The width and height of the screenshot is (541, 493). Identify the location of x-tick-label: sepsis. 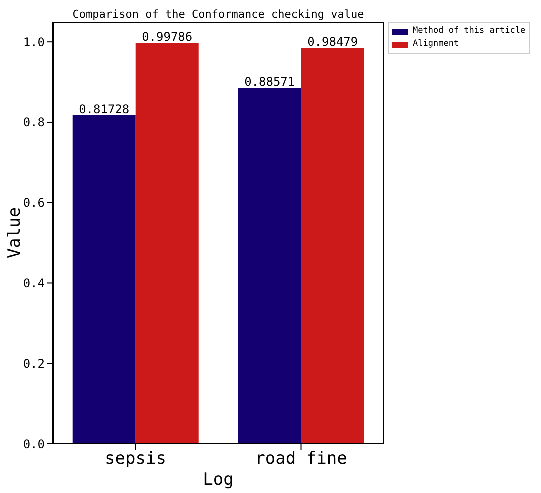
(135, 459).